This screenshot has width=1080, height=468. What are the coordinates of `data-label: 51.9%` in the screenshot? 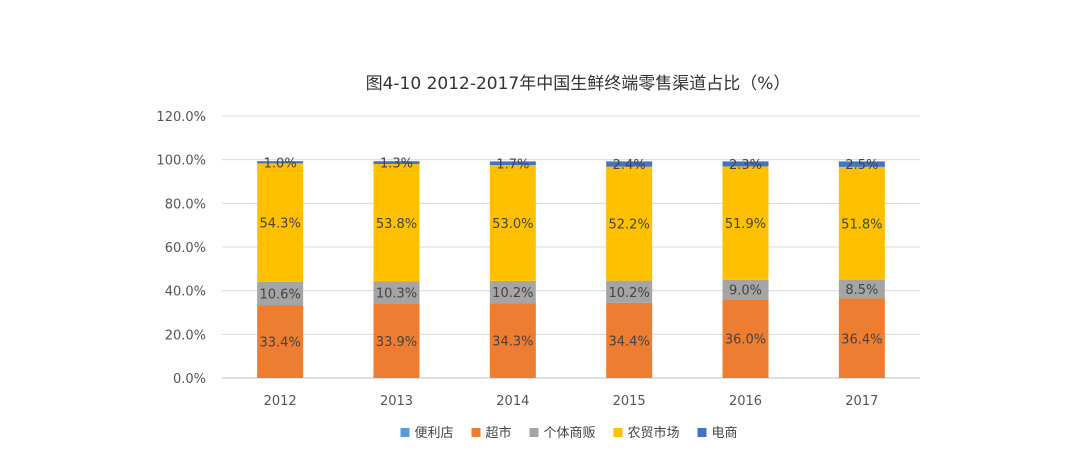 It's located at (745, 224).